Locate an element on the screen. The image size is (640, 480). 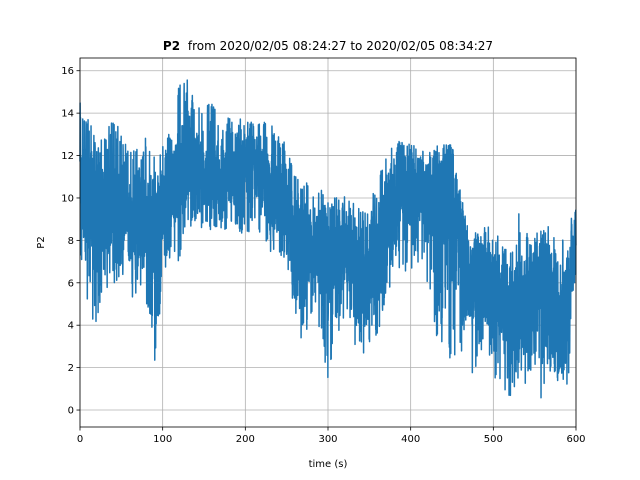
y-axis-ticks: 0 2 4 6 8 10 12 14 16 is located at coordinates (70, 241).